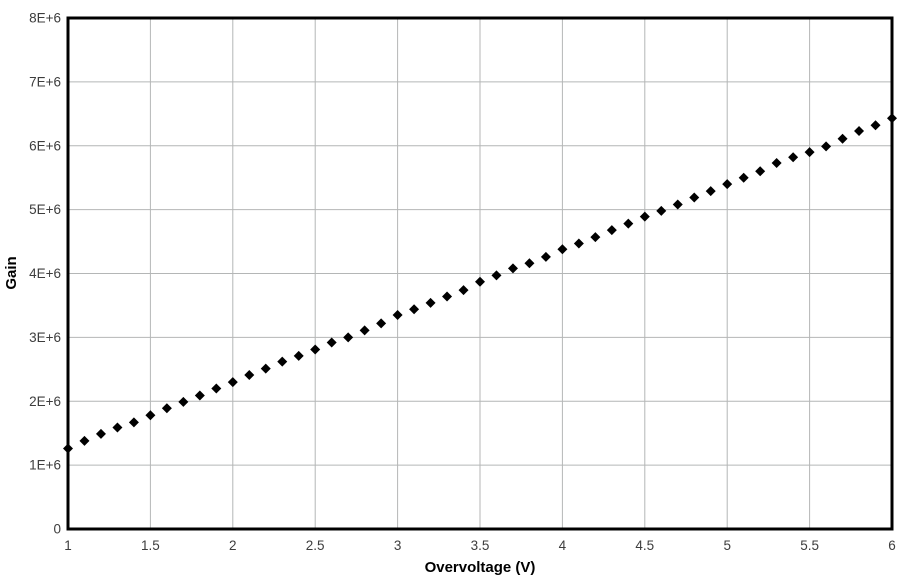 The height and width of the screenshot is (582, 903). Describe the element at coordinates (150, 545) in the screenshot. I see `x-tick-label: 1.5` at that location.